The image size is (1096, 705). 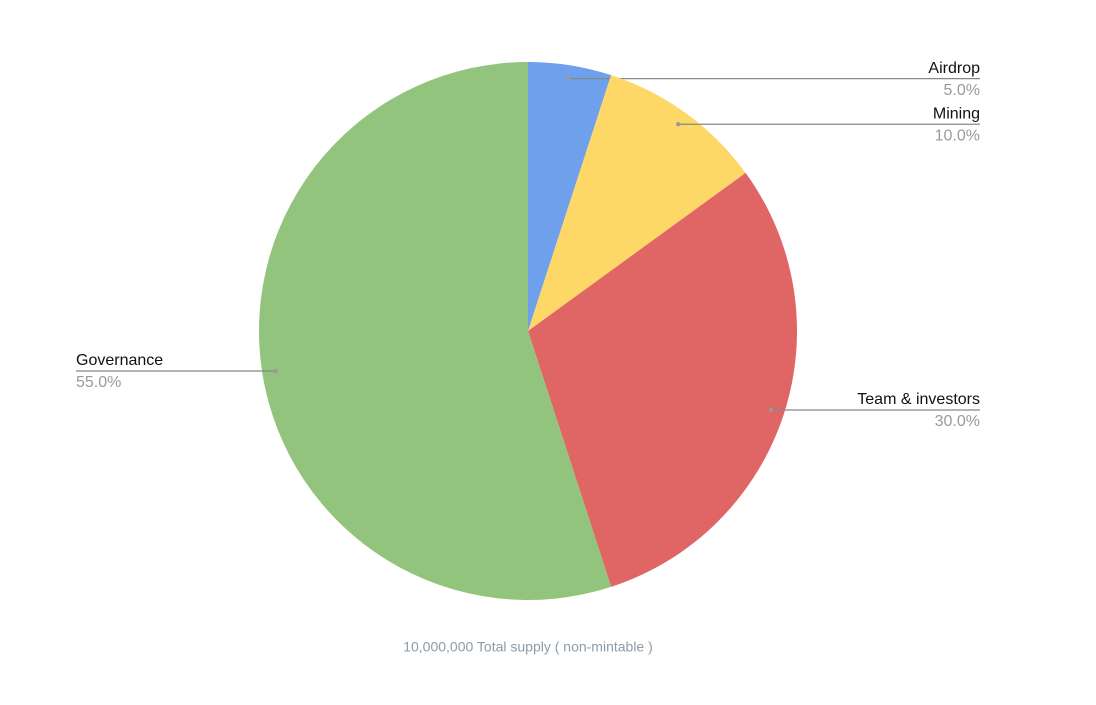 What do you see at coordinates (962, 90) in the screenshot?
I see `value-label: 5.0%` at bounding box center [962, 90].